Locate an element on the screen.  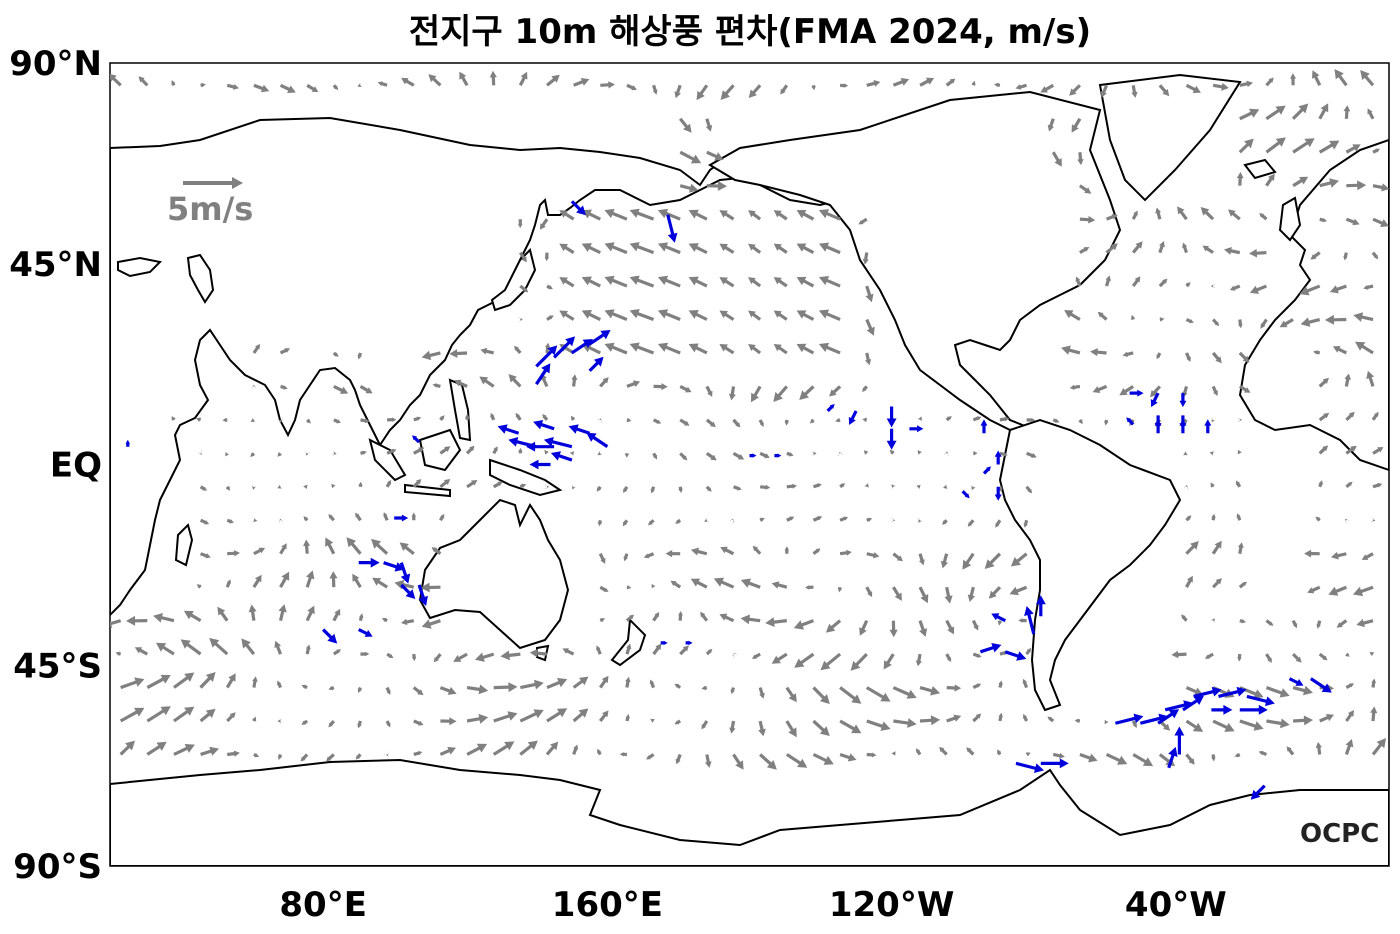
y-tick-label: 90°S is located at coordinates (57, 867).